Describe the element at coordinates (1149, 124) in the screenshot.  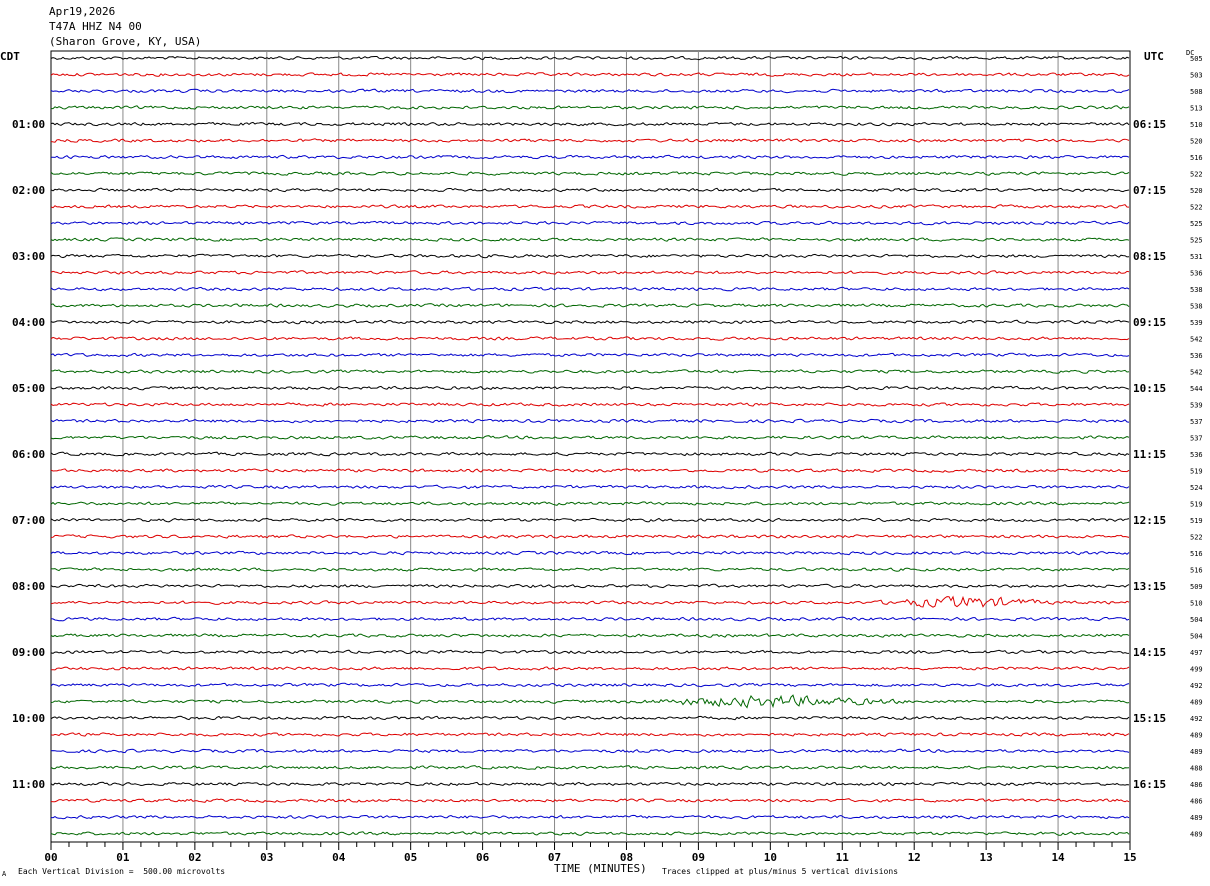
I see `right-hour-label: 06:15` at that location.